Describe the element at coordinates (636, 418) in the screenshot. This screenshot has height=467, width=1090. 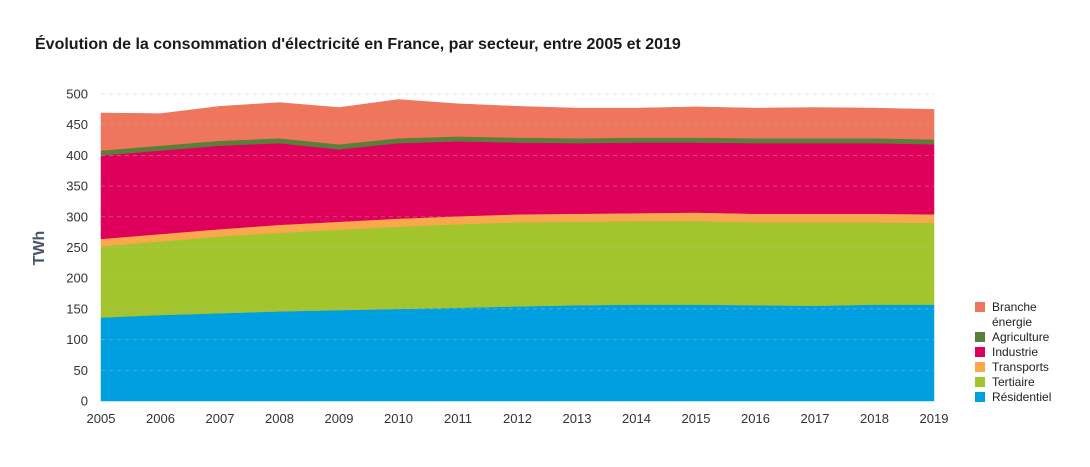
I see `x-tick-label: 2014` at that location.